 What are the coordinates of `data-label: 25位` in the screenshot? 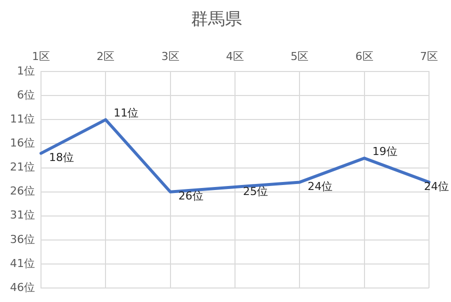 It's located at (255, 191).